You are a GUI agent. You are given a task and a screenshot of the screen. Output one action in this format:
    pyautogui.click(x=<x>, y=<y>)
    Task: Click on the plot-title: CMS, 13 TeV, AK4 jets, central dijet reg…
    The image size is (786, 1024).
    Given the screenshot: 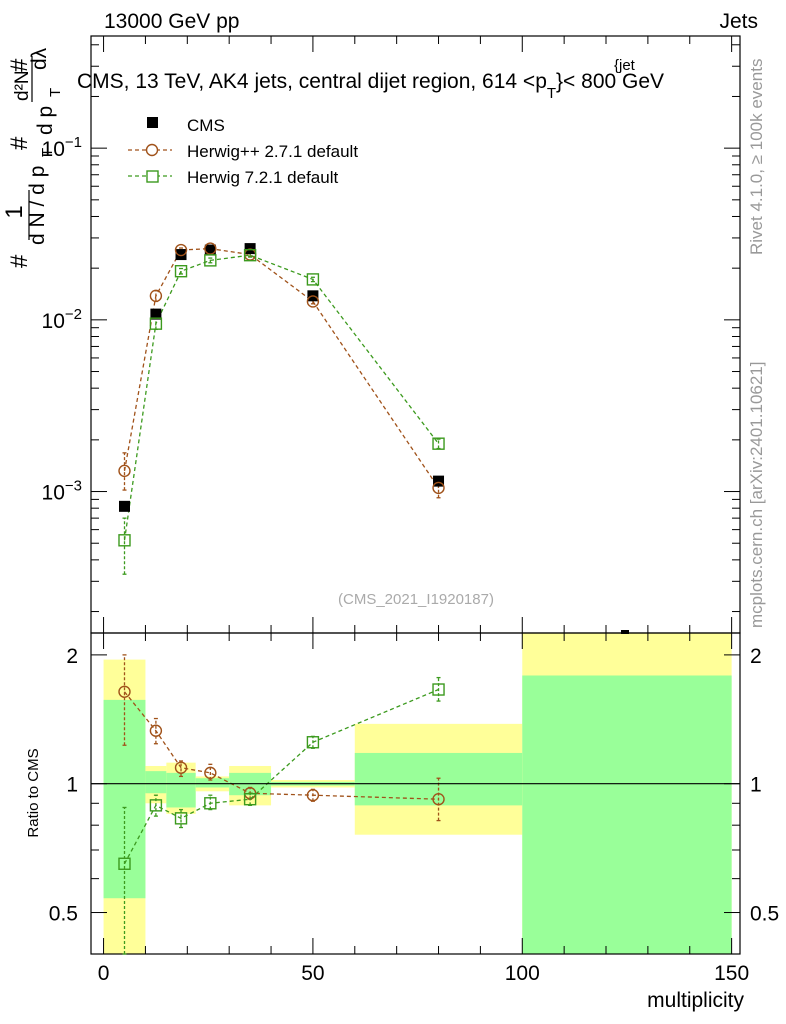 What is the action you would take?
    pyautogui.click(x=370, y=86)
    